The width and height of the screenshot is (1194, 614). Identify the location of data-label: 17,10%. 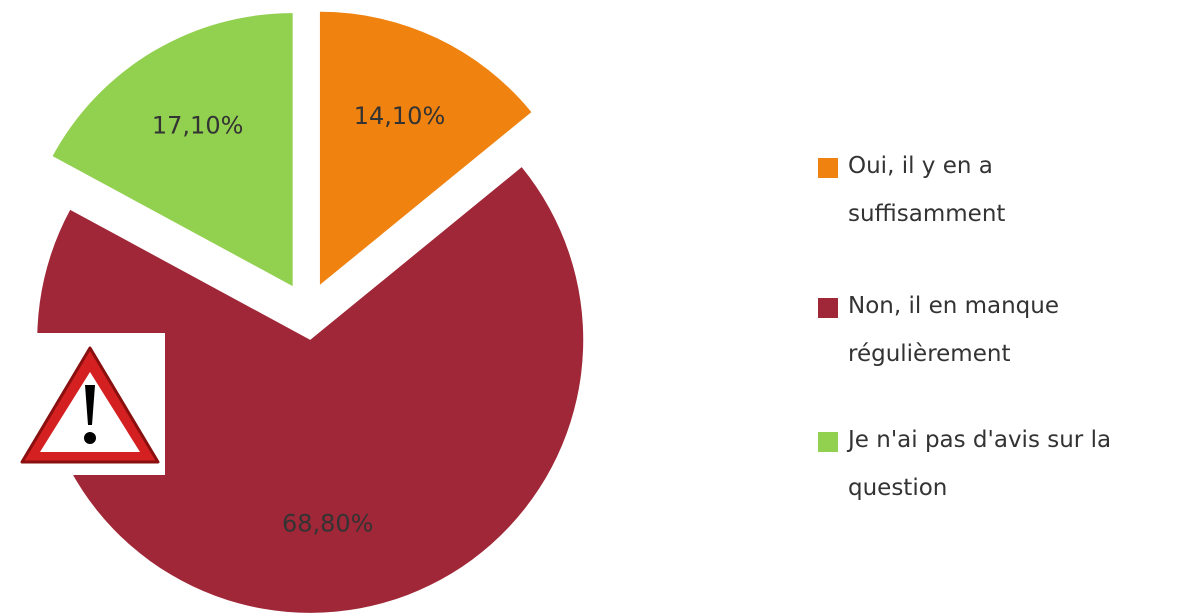
(198, 126).